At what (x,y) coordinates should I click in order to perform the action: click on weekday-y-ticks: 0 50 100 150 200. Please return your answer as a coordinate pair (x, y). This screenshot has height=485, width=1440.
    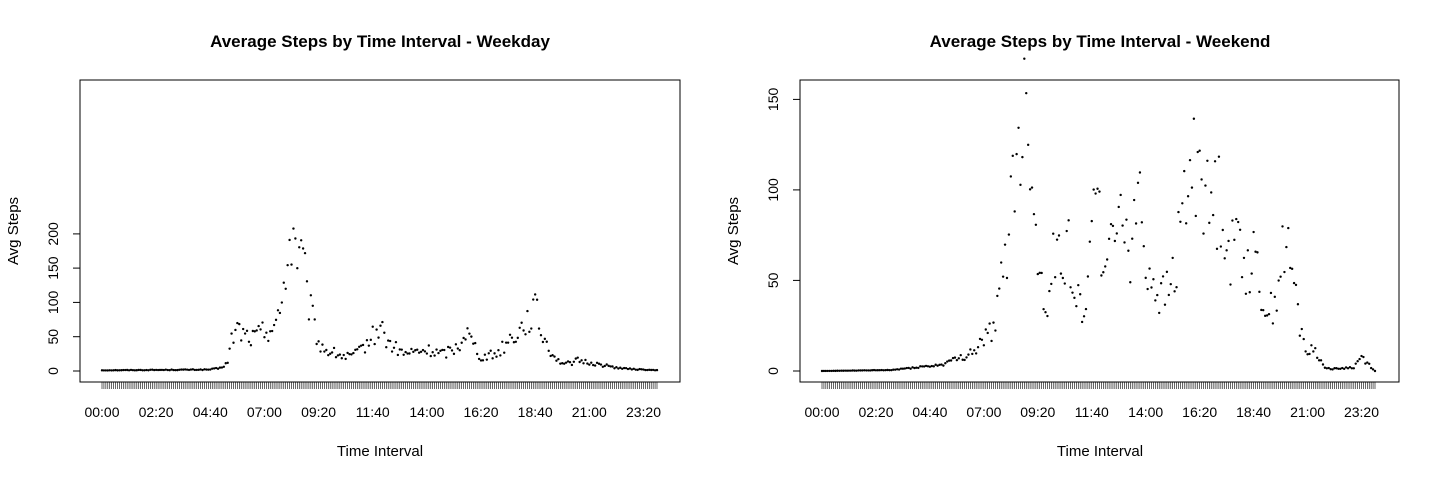
    Looking at the image, I should click on (62, 298).